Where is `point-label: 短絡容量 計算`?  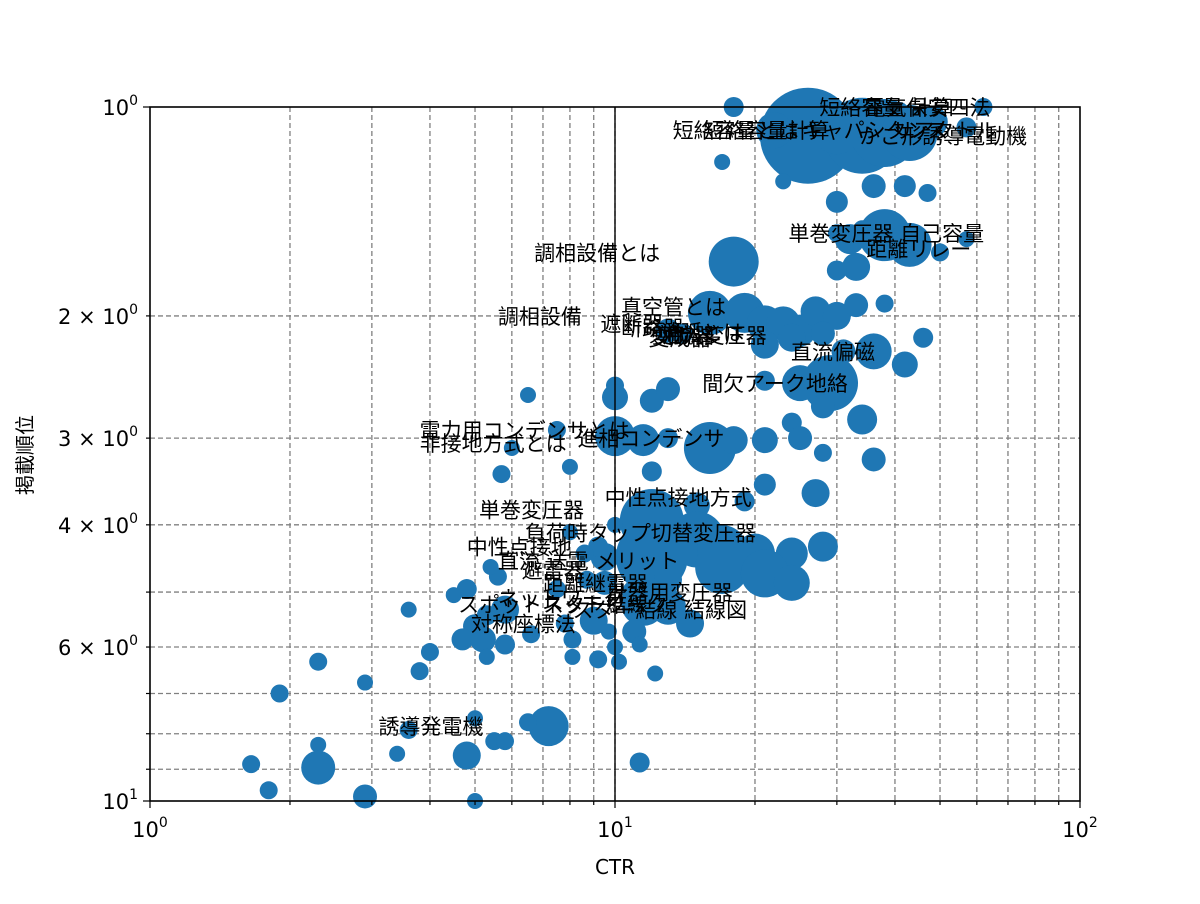 point-label: 短絡容量 計算 is located at coordinates (885, 108).